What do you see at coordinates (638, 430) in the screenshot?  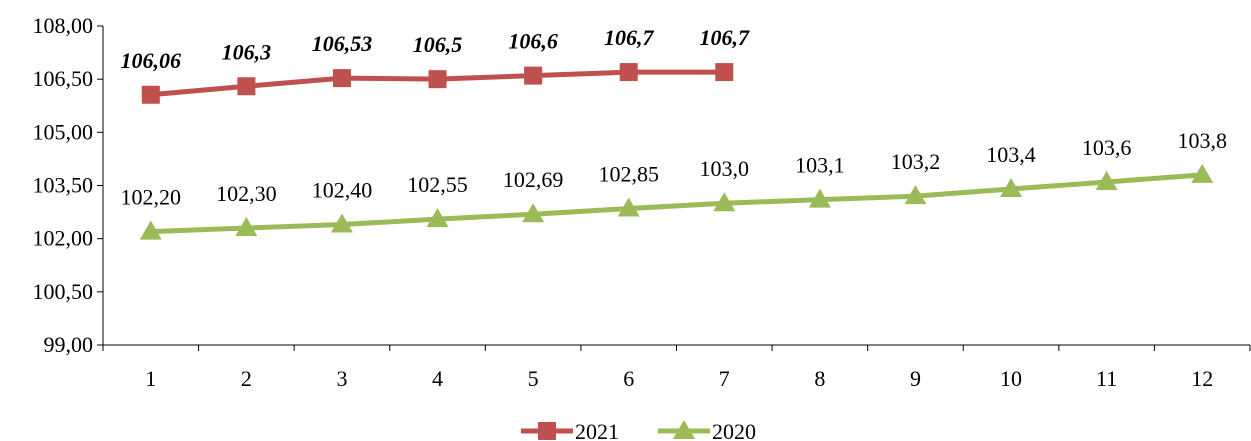 I see `legend: 2021 2020` at bounding box center [638, 430].